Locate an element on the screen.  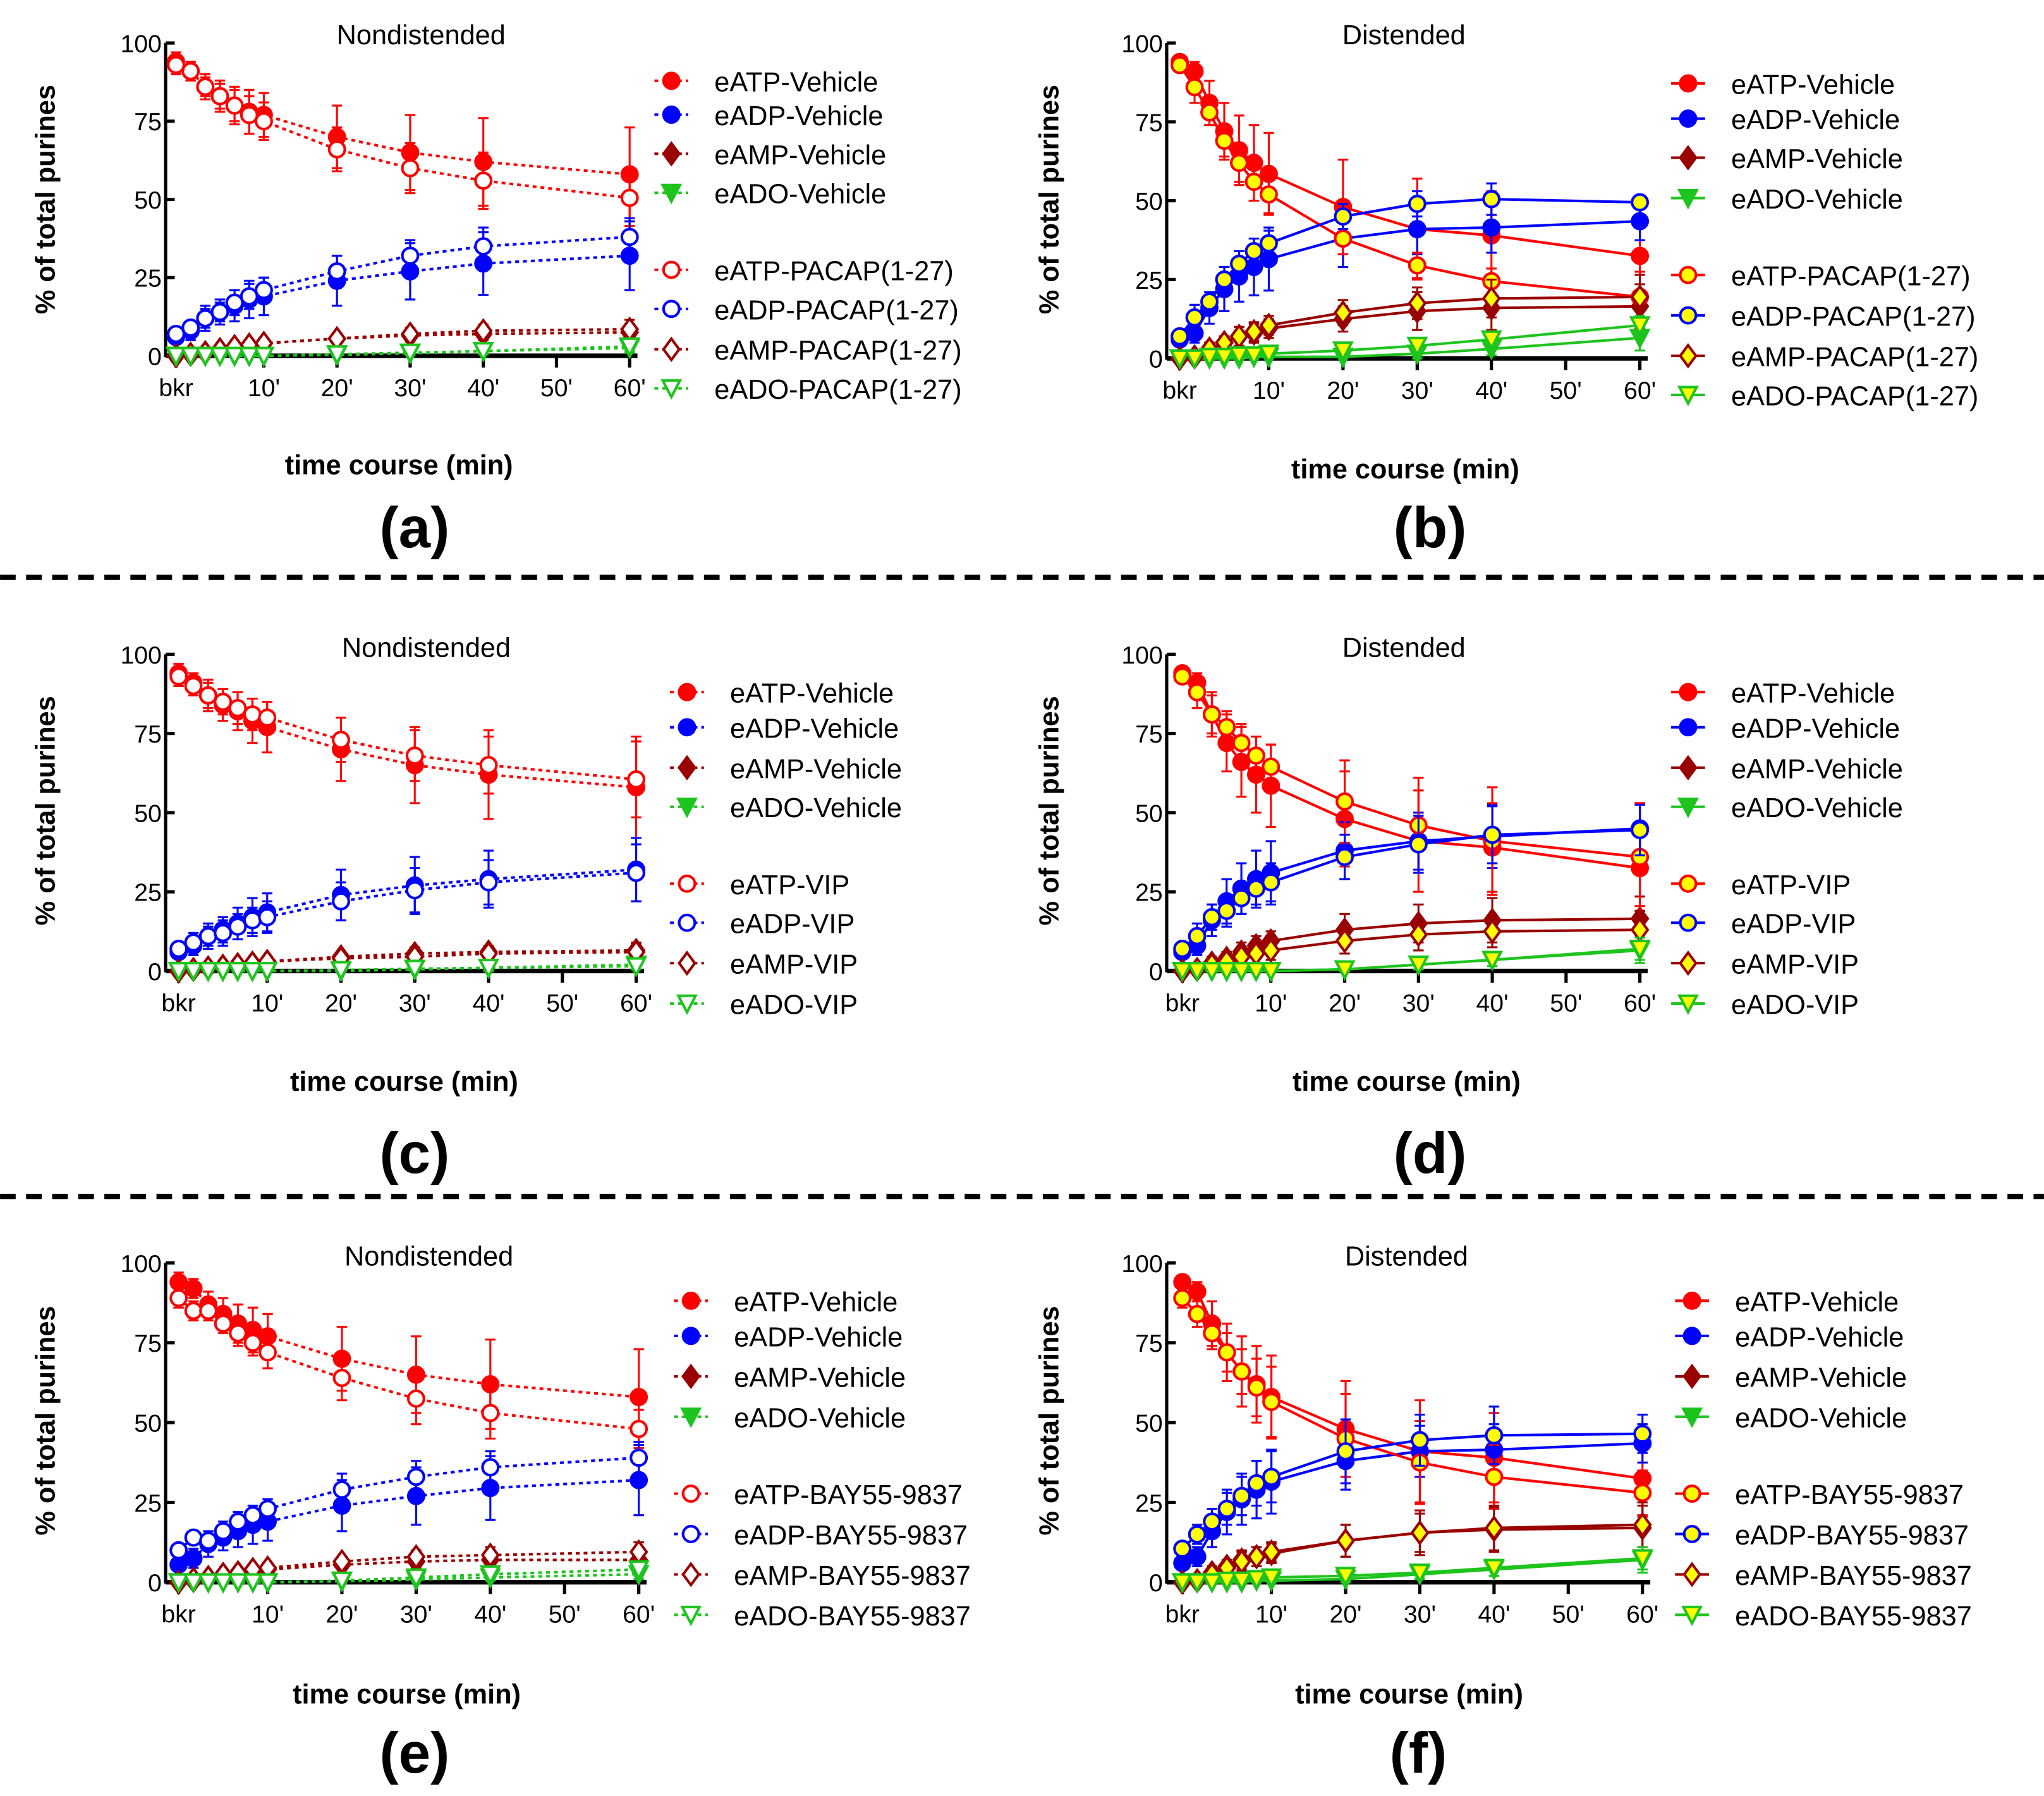
x-axis-label: time course (min) is located at coordinates (1405, 469).